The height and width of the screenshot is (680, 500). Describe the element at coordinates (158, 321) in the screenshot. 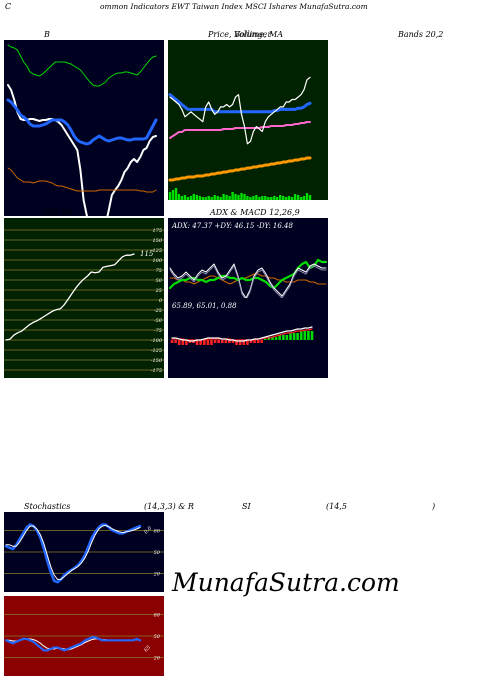

I see `cci-tick-label: -50` at that location.